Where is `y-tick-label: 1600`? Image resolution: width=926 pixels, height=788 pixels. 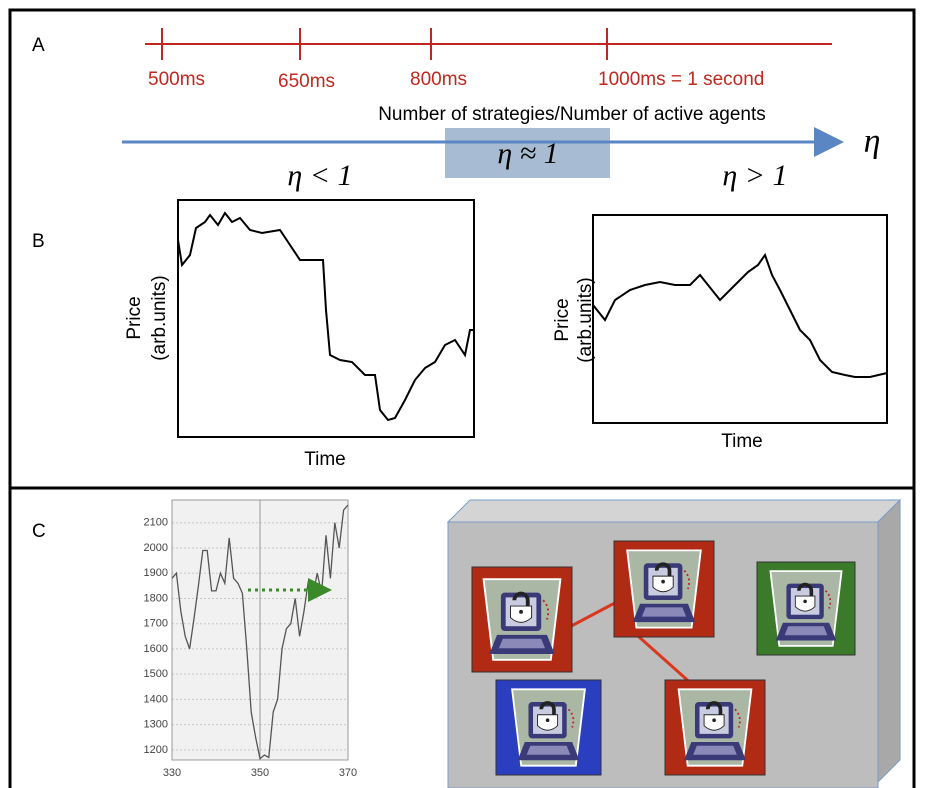
y-tick-label: 1600 is located at coordinates (156, 649).